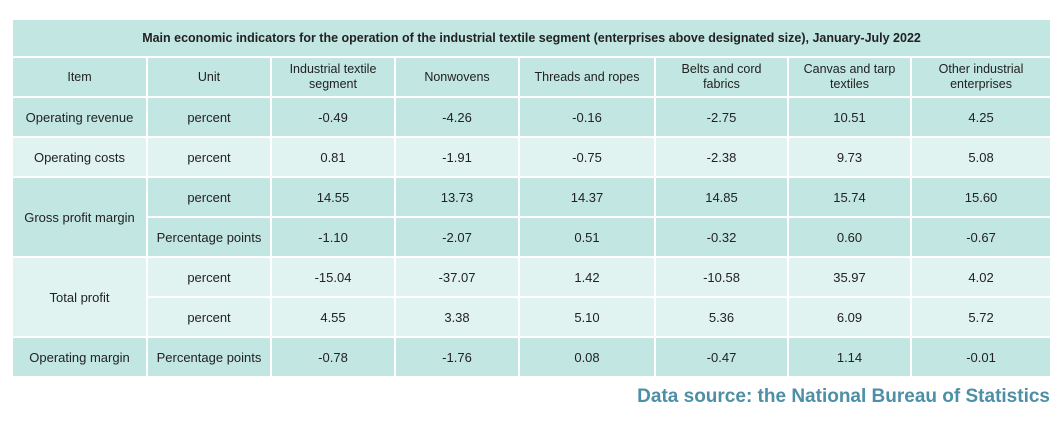 Image resolution: width=1062 pixels, height=426 pixels. I want to click on value-cell: 0.81, so click(333, 157).